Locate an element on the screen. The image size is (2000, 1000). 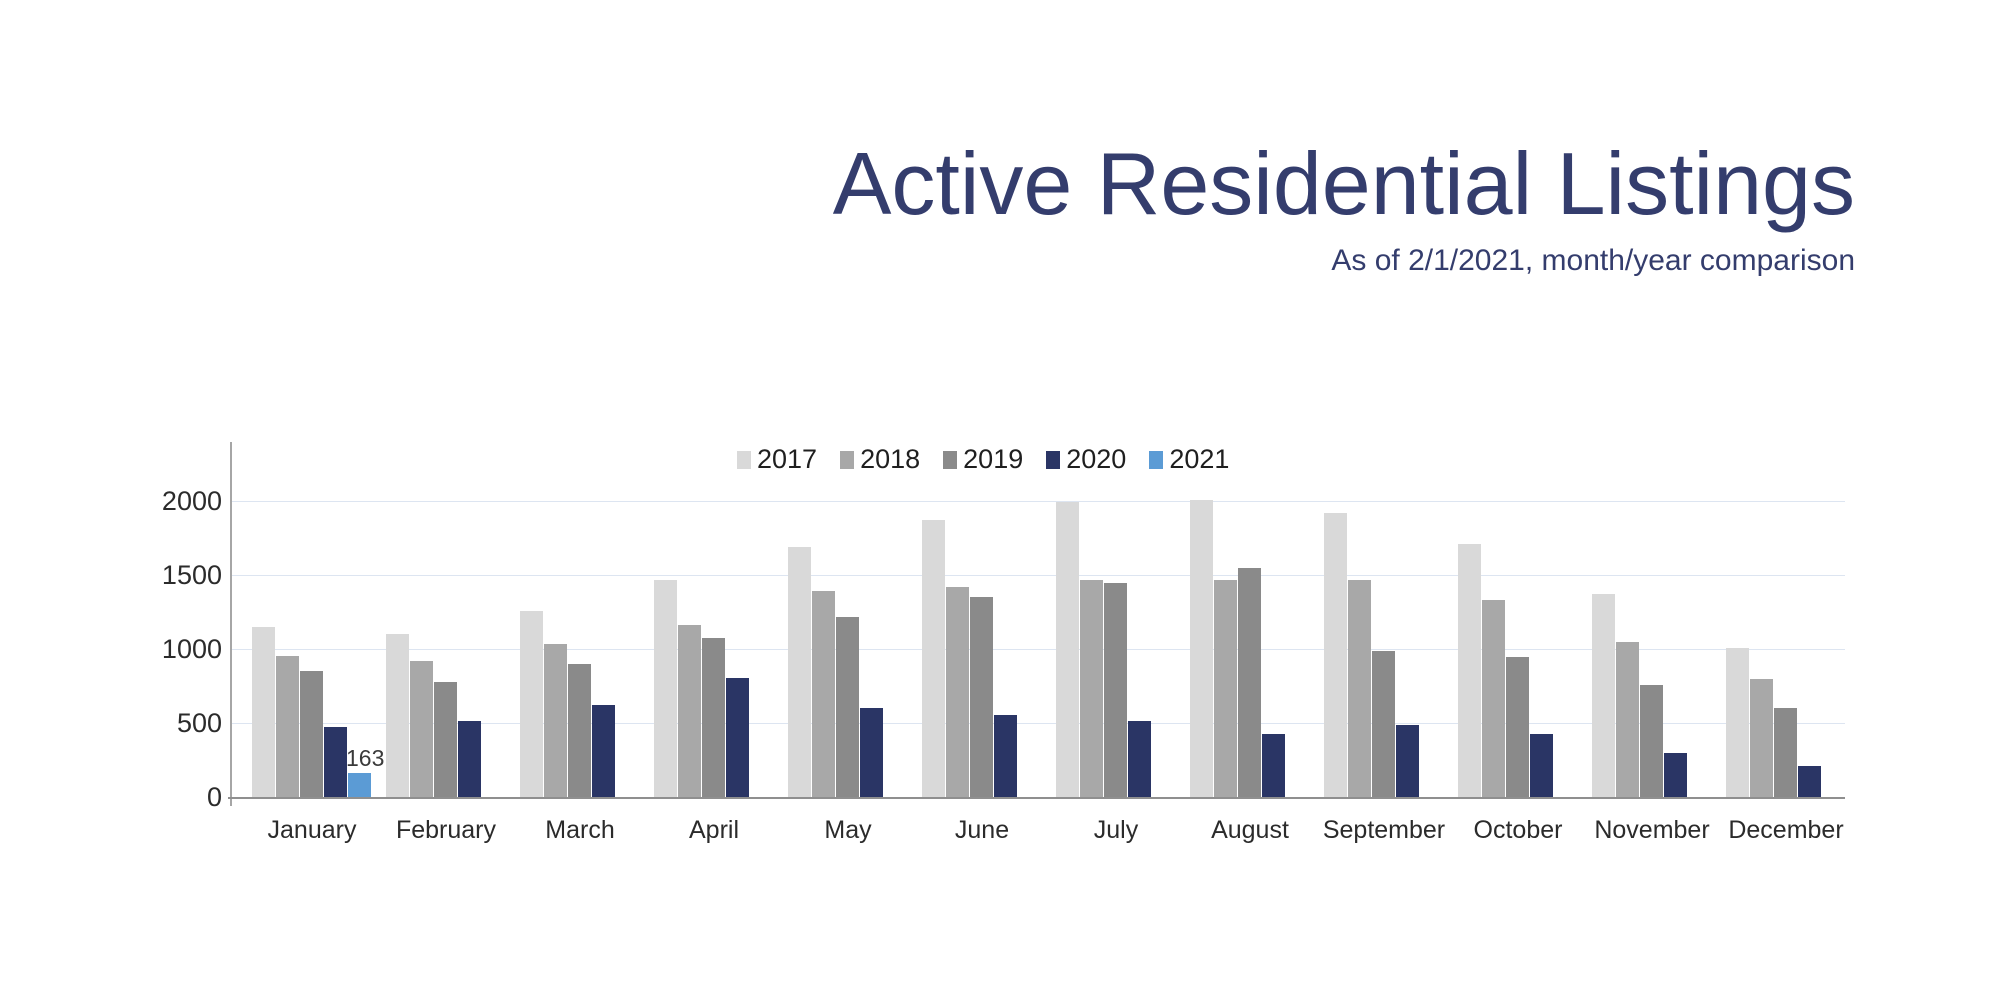
y-axis-tick-label-1500: 1500 is located at coordinates (191, 575).